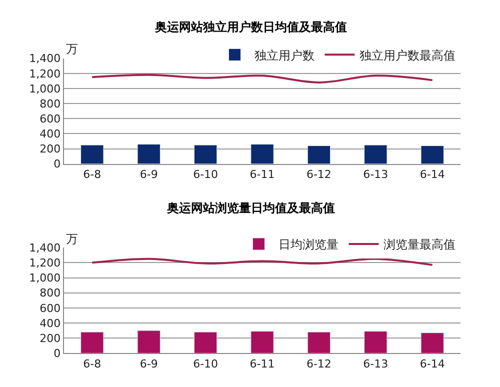  What do you see at coordinates (250, 27) in the screenshot?
I see `chart-title: 奥运网站独立用户数日均值及最高值` at bounding box center [250, 27].